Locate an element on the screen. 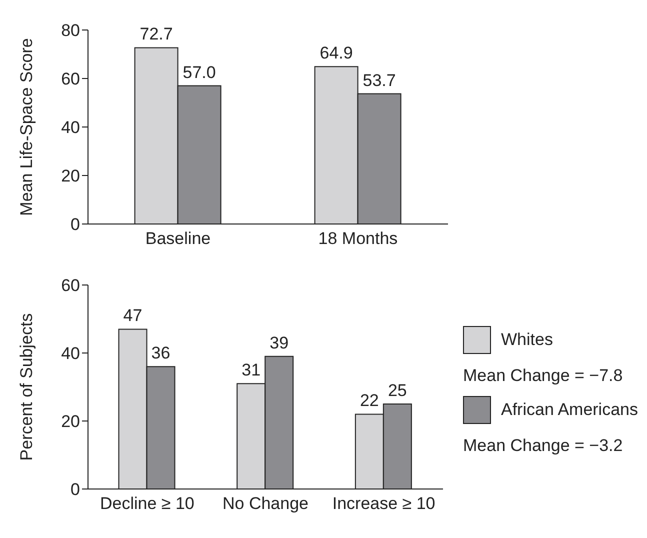  y-axis-title: Mean Life-Space Score is located at coordinates (26, 127).